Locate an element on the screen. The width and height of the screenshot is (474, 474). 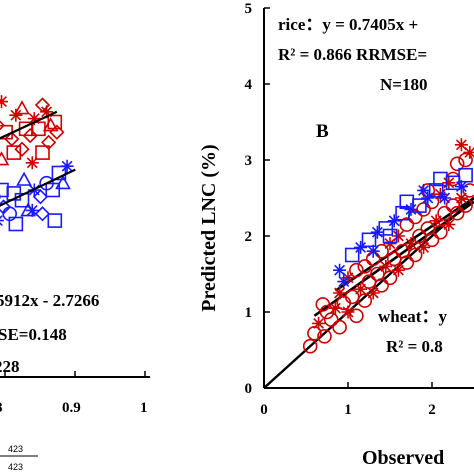
panel-a-x-tick-label: 1 is located at coordinates (144, 408).